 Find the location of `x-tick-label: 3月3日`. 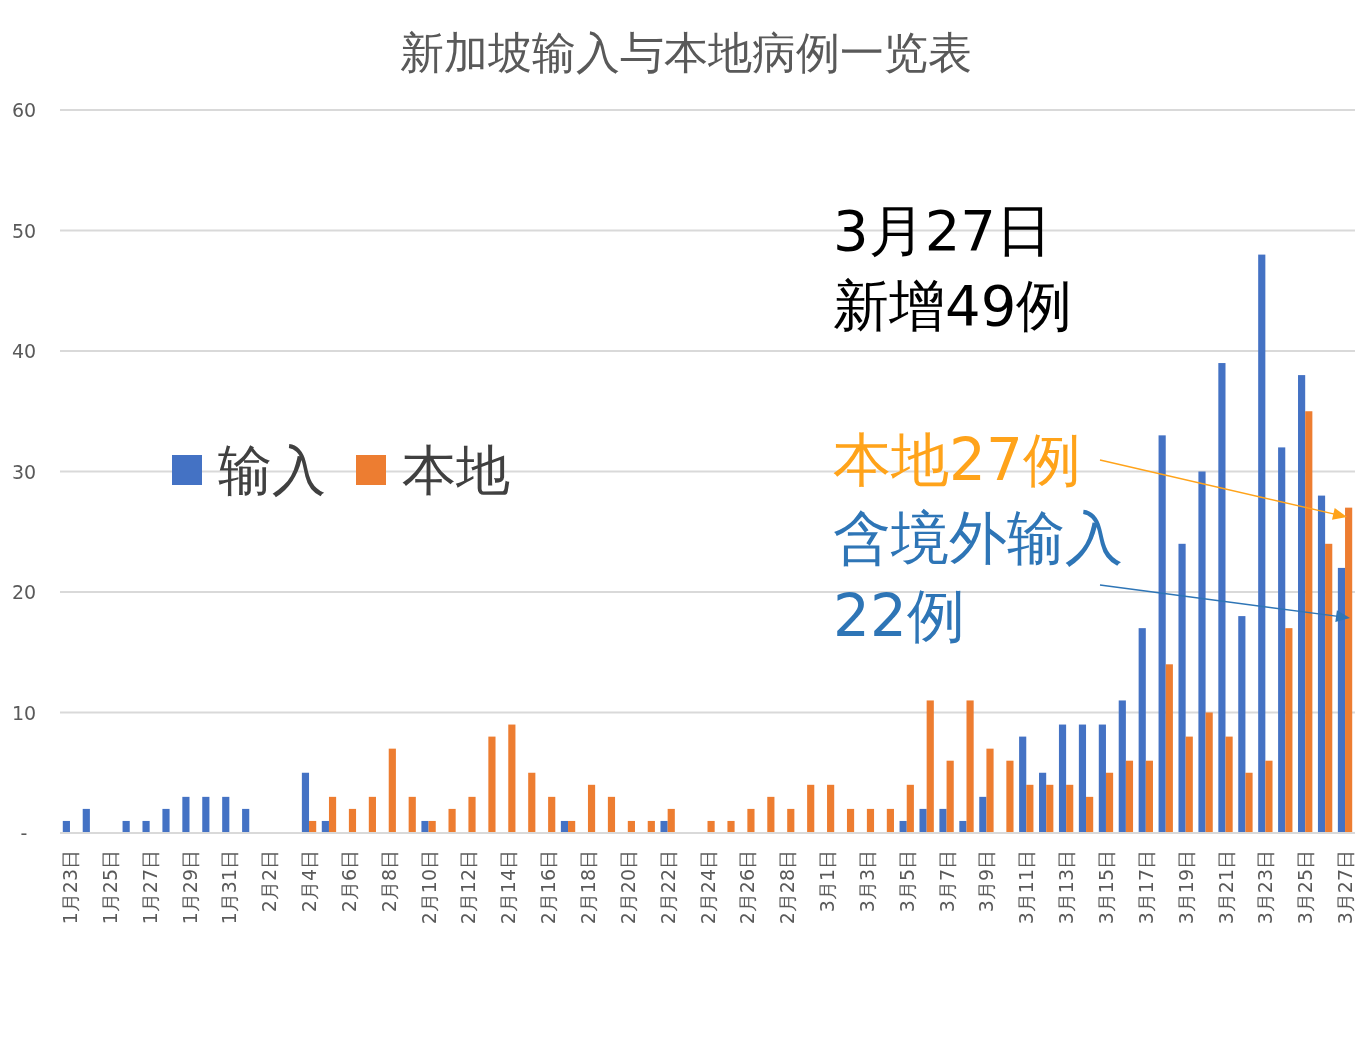

x-tick-label: 3月3日 is located at coordinates (866, 881).